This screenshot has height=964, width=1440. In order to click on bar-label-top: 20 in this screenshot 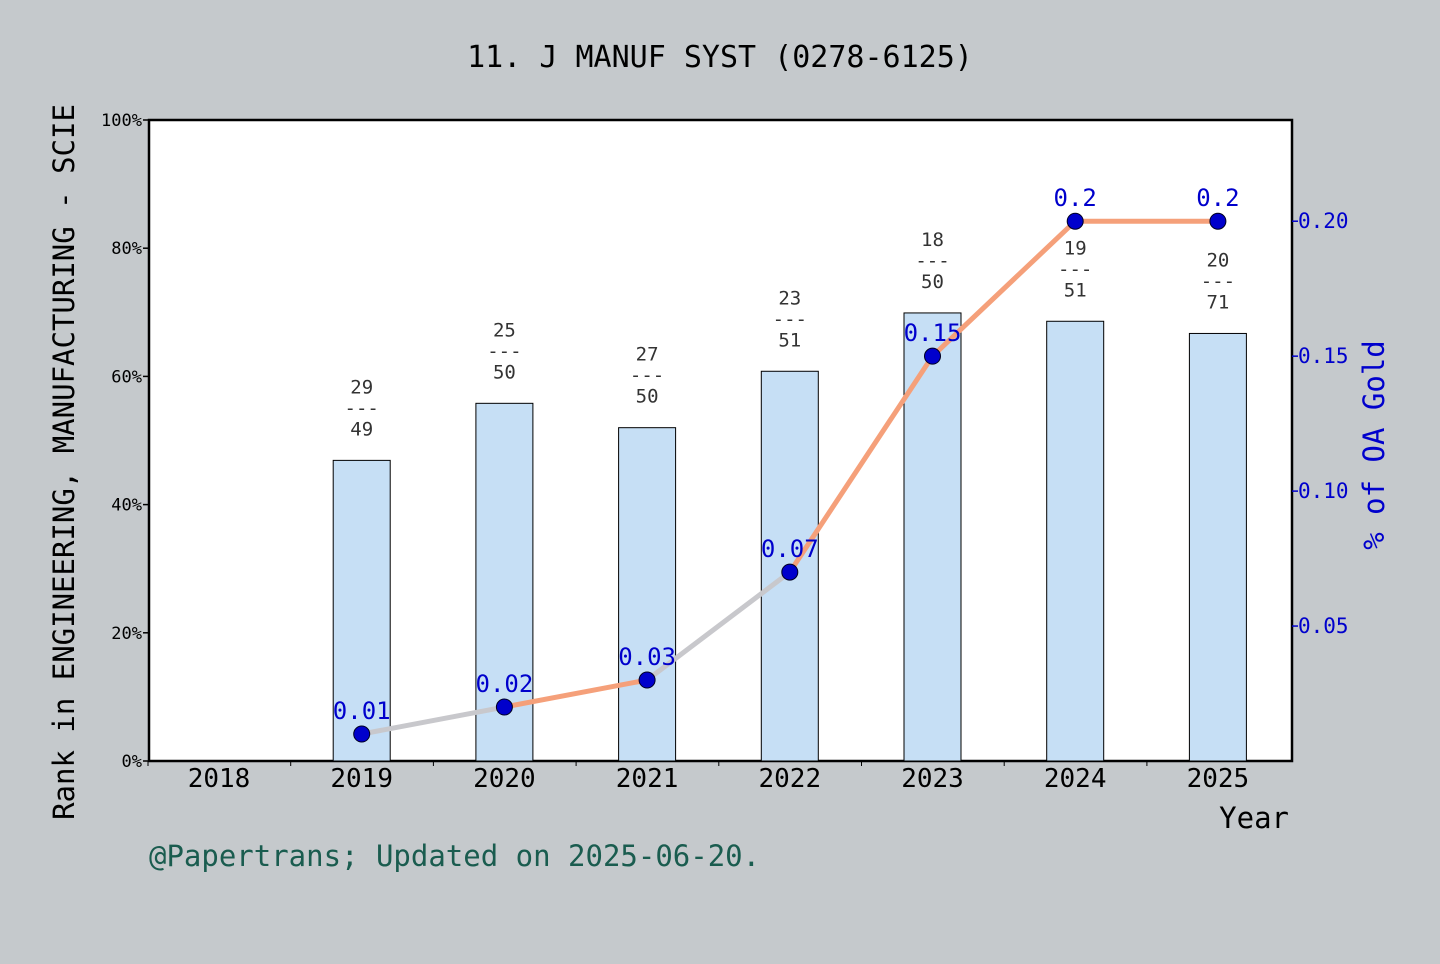, I will do `click(1217, 260)`.